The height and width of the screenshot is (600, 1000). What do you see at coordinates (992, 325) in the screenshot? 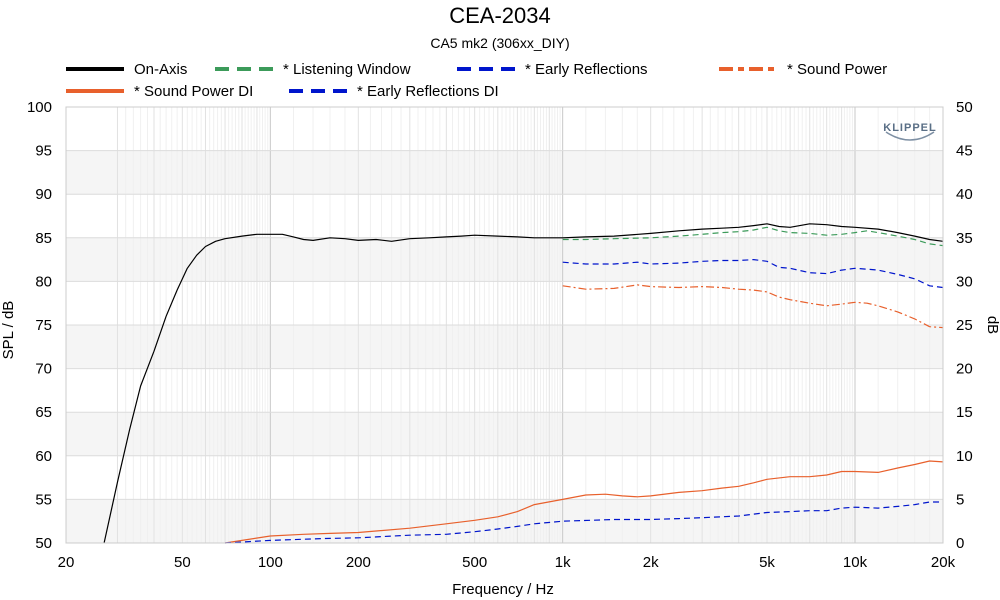
I see `y2-axis-title: dB` at bounding box center [992, 325].